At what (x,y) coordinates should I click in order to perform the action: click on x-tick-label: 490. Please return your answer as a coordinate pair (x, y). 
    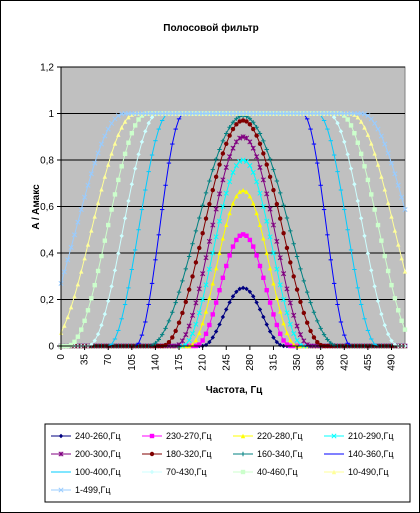
    Looking at the image, I should click on (392, 362).